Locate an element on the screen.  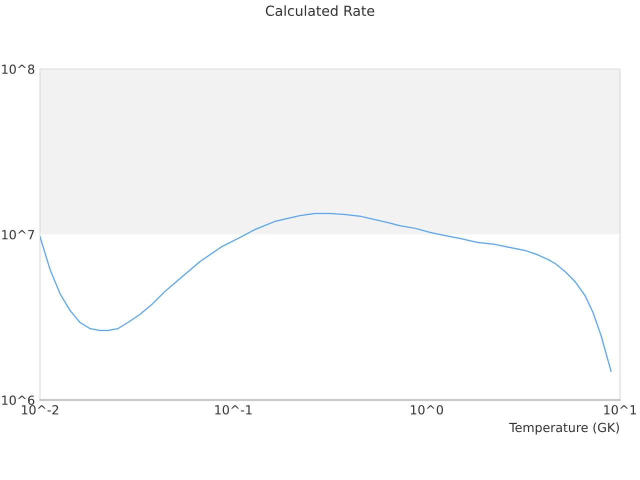
x-axis-title: Temperature (GK) is located at coordinates (564, 428).